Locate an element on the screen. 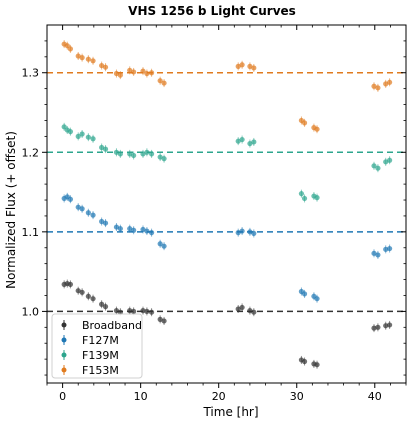  legend: Broadband F127M F139M F153M is located at coordinates (97, 346).